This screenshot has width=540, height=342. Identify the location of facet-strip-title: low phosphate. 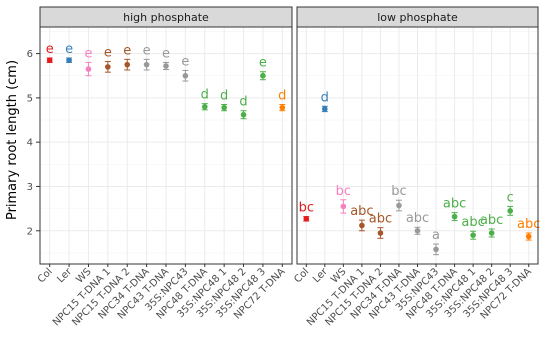
(417, 17).